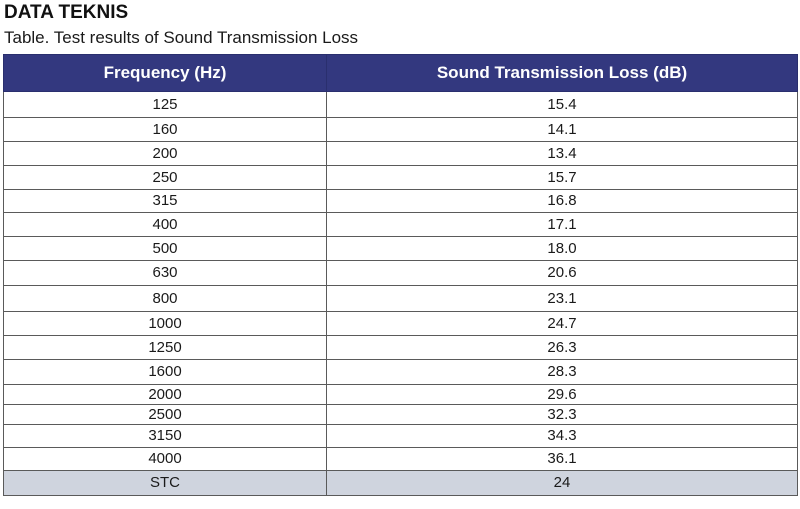 The width and height of the screenshot is (800, 509). What do you see at coordinates (165, 483) in the screenshot?
I see `stc-label-cell: STC` at bounding box center [165, 483].